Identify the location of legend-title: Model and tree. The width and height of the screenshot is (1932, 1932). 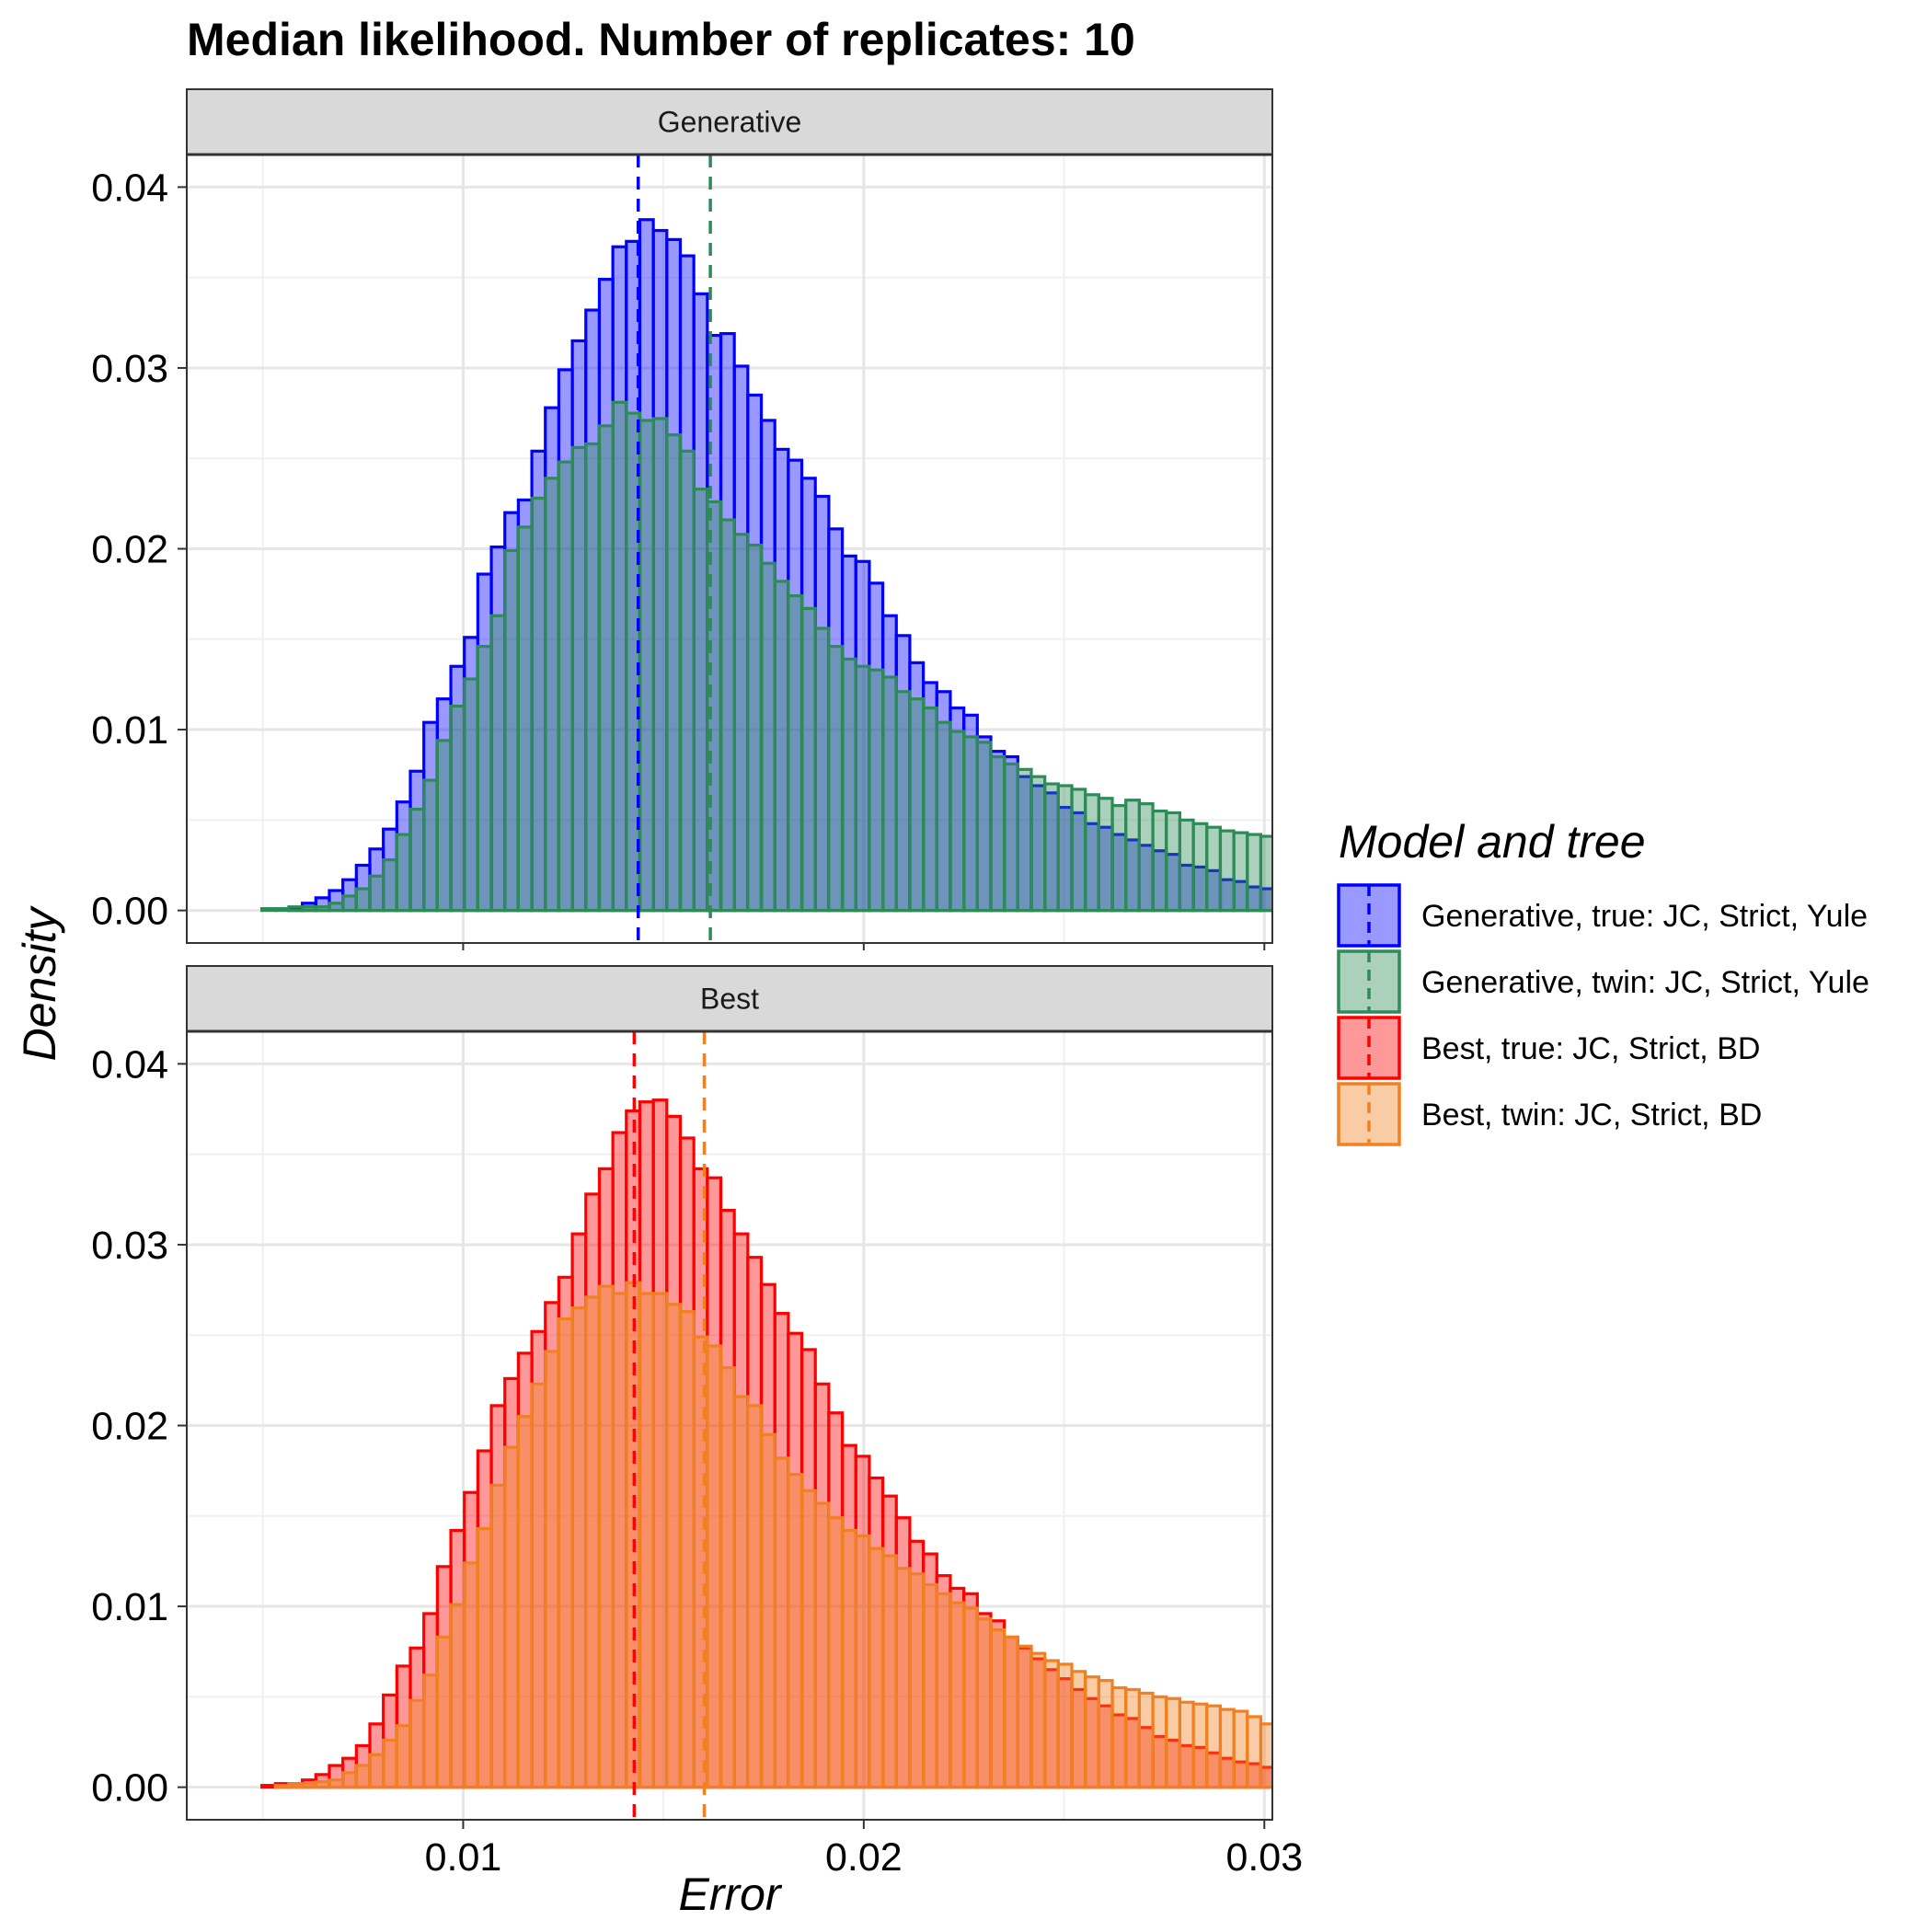
(1492, 842).